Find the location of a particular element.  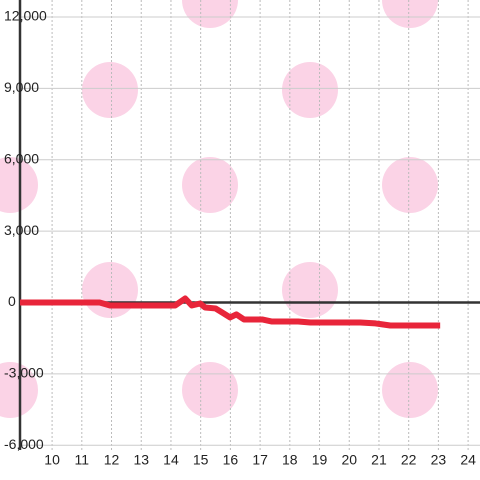

x-tick-label: 24 is located at coordinates (468, 460).